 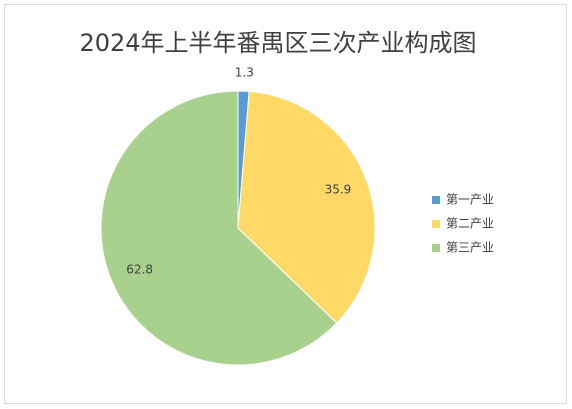 I want to click on legend-label: 第三产业, so click(x=470, y=248).